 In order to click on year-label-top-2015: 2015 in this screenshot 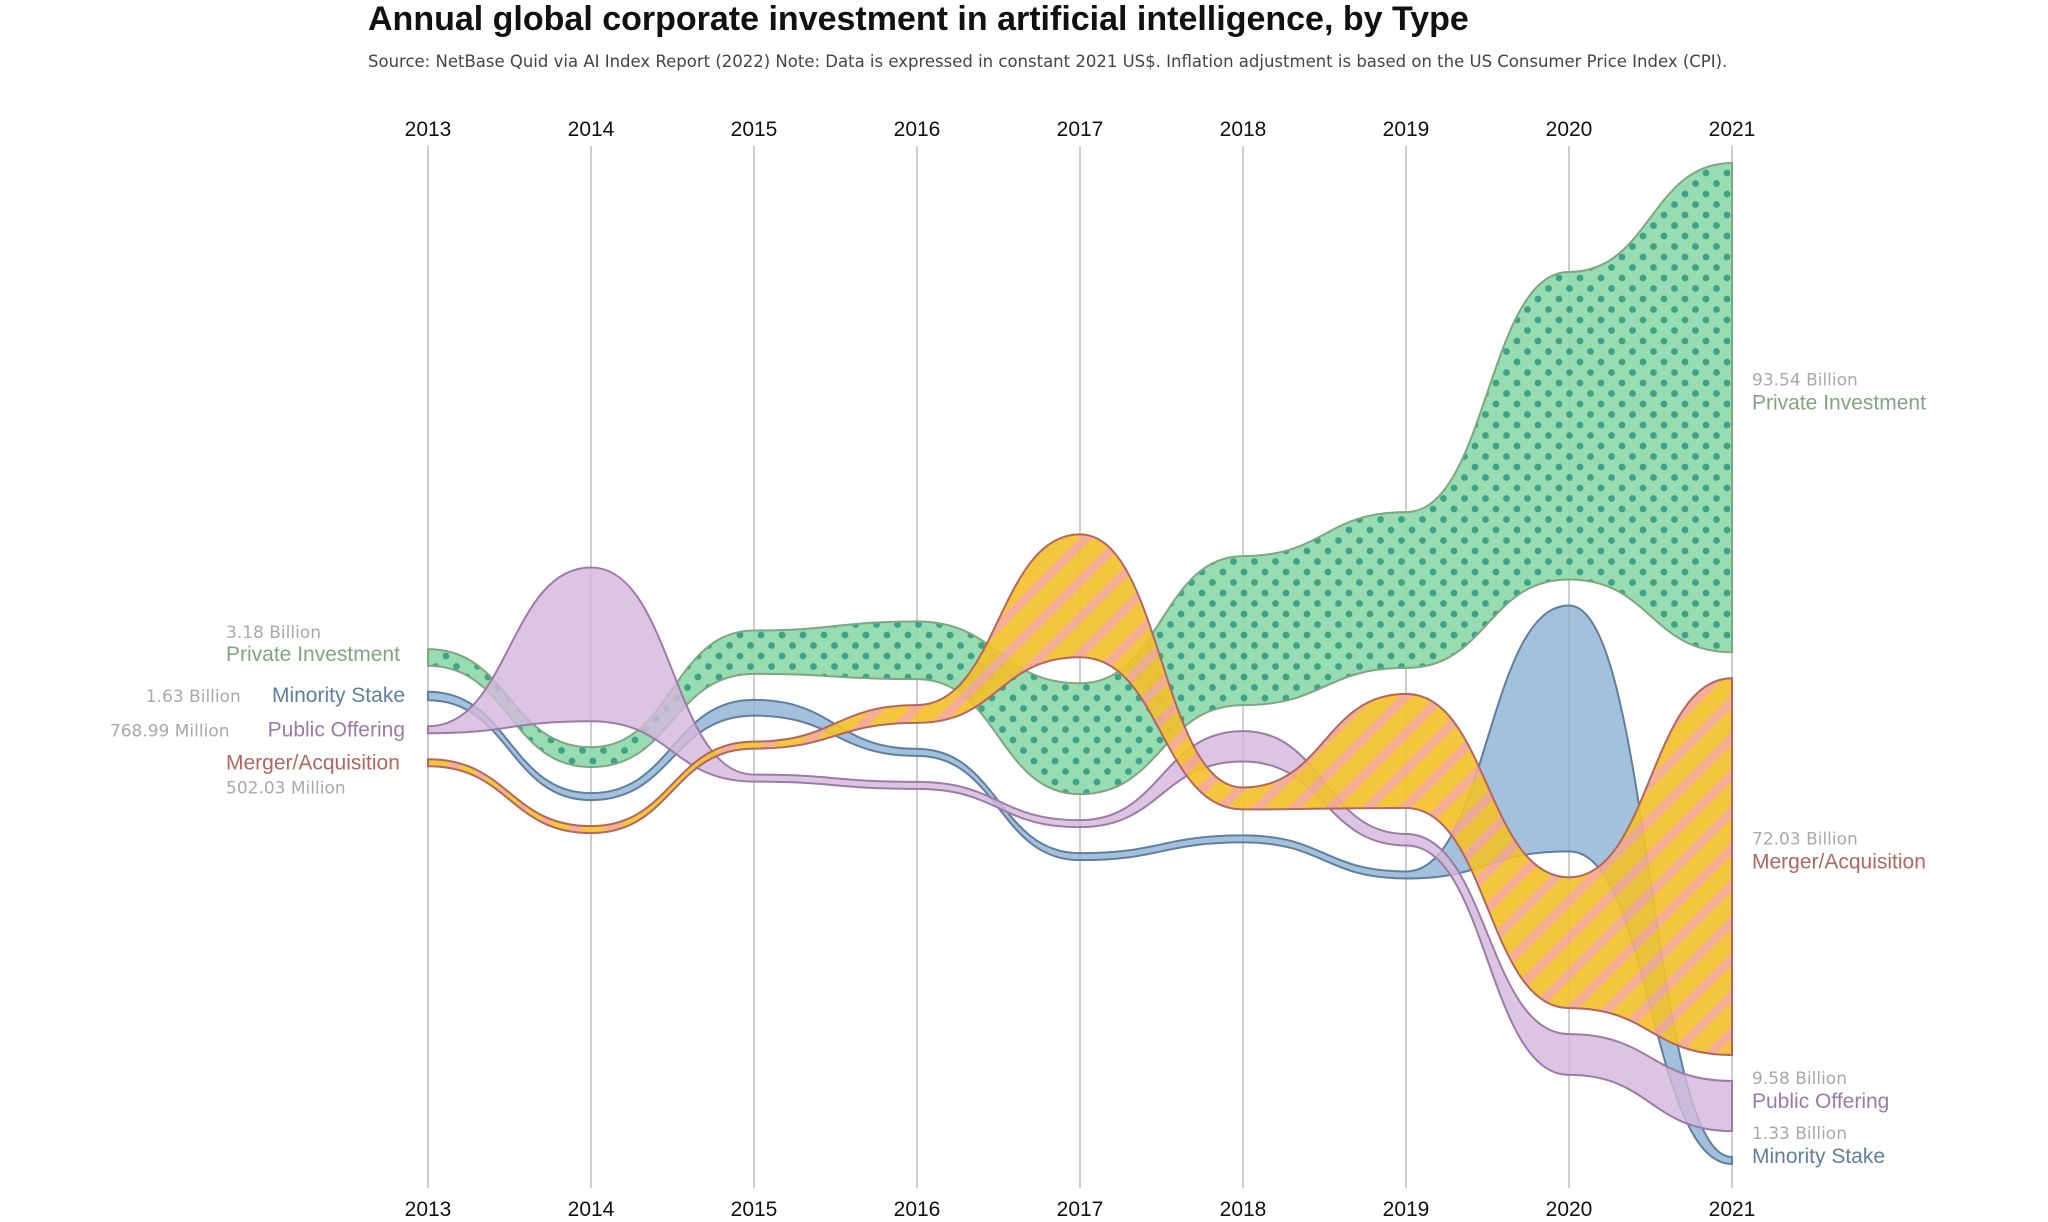, I will do `click(754, 129)`.